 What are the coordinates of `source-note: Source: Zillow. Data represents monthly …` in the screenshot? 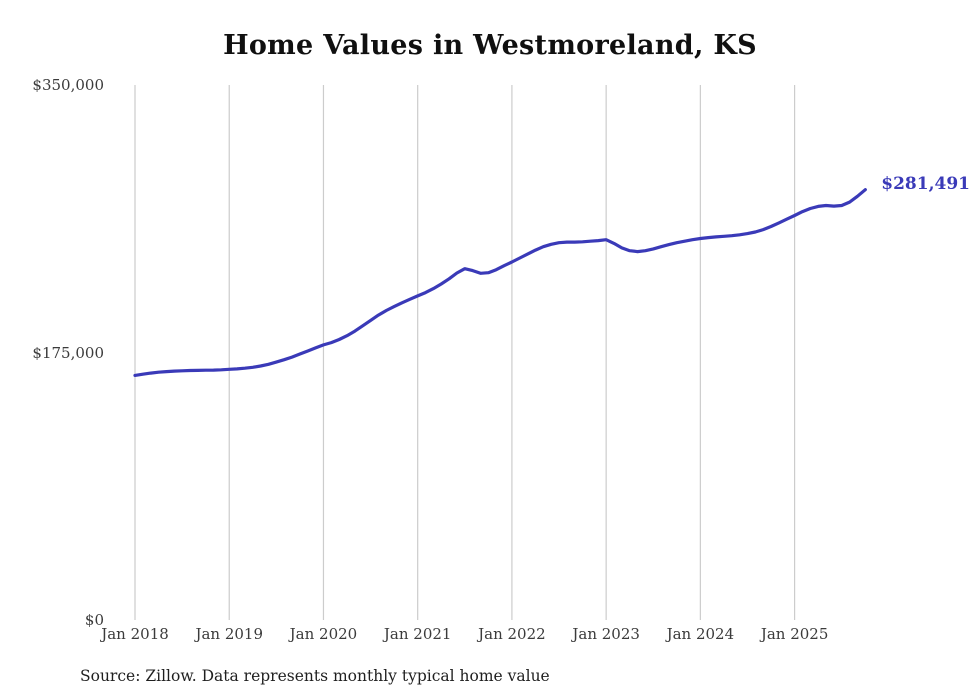 It's located at (315, 676).